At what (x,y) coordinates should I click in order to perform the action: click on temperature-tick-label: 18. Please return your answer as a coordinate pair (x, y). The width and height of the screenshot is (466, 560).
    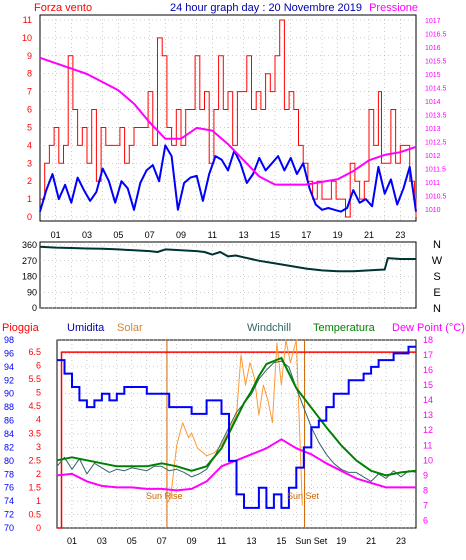
    Looking at the image, I should click on (428, 340).